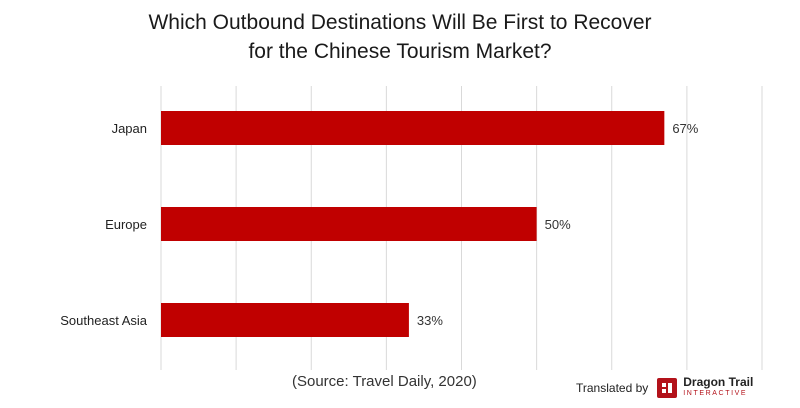  I want to click on chart-title-line-2: for the Chinese Tourism Market?, so click(400, 51).